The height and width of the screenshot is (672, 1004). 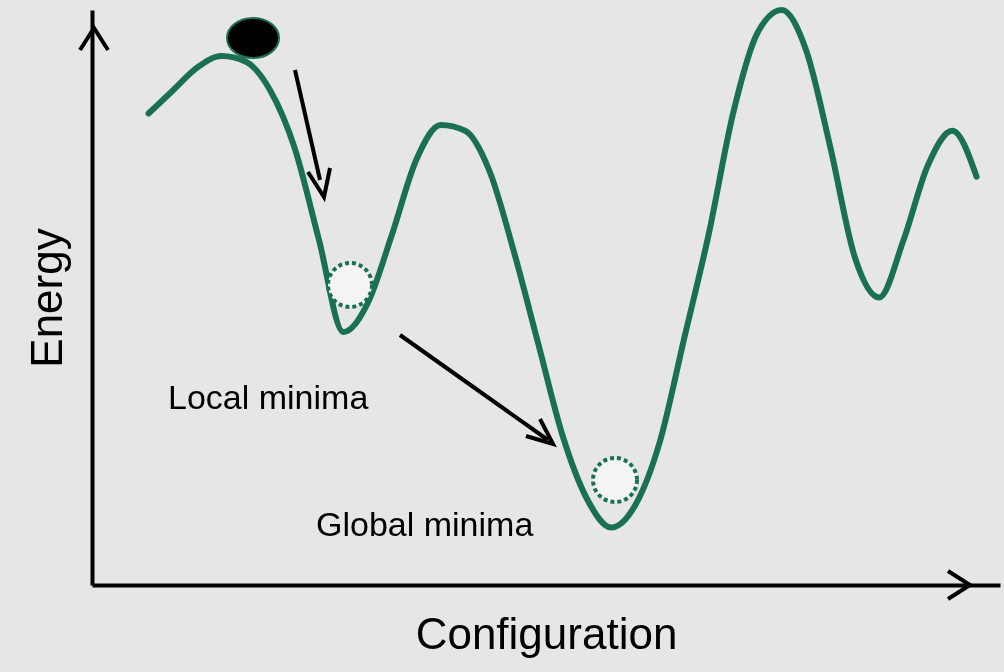 I want to click on x-axis-title: Configuration, so click(x=546, y=633).